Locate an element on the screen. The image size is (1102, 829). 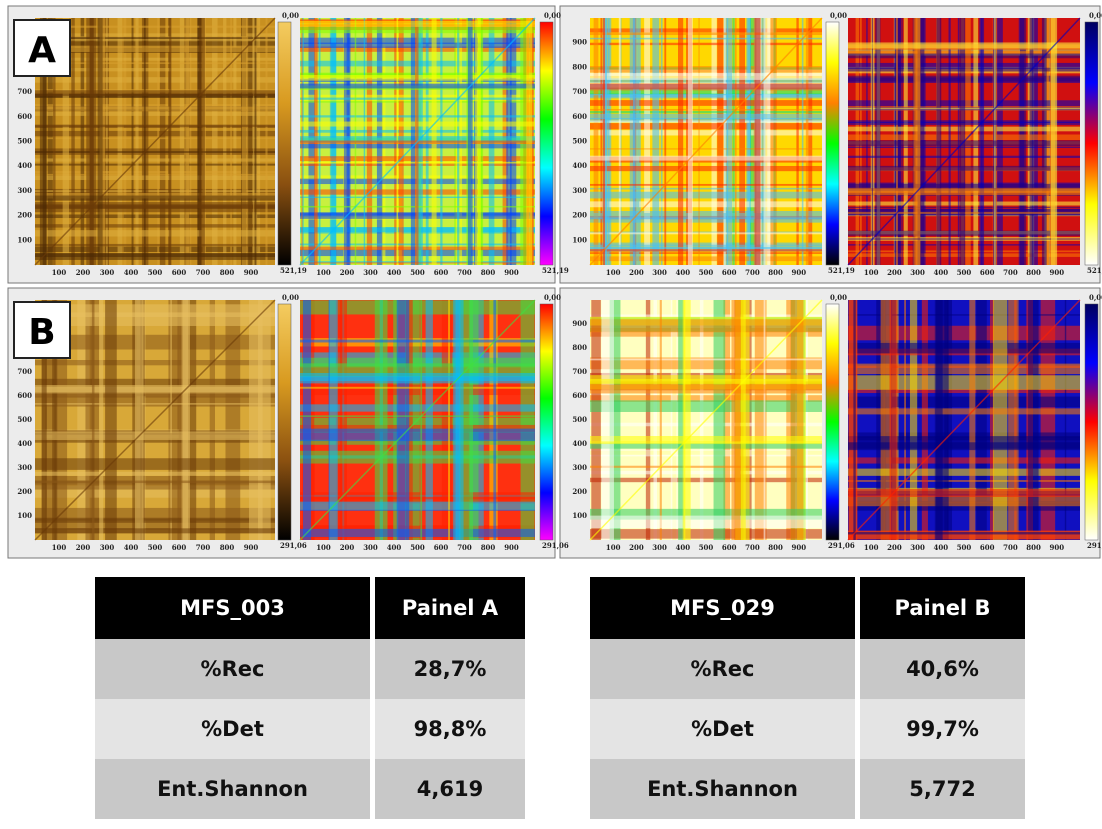
colorbar-label: 291,06 is located at coordinates (841, 545).